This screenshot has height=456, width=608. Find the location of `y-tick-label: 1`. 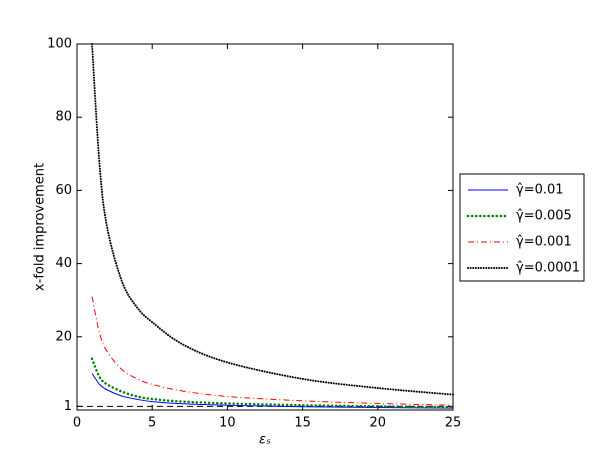

y-tick-label: 1 is located at coordinates (68, 406).